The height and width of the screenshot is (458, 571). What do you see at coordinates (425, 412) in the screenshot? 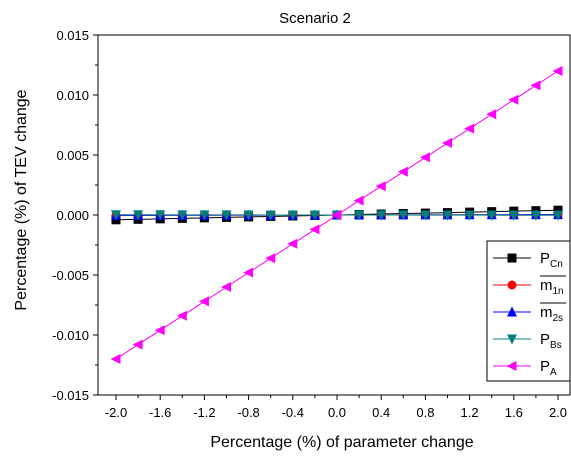
I see `x-tick-label: 0.8` at bounding box center [425, 412].